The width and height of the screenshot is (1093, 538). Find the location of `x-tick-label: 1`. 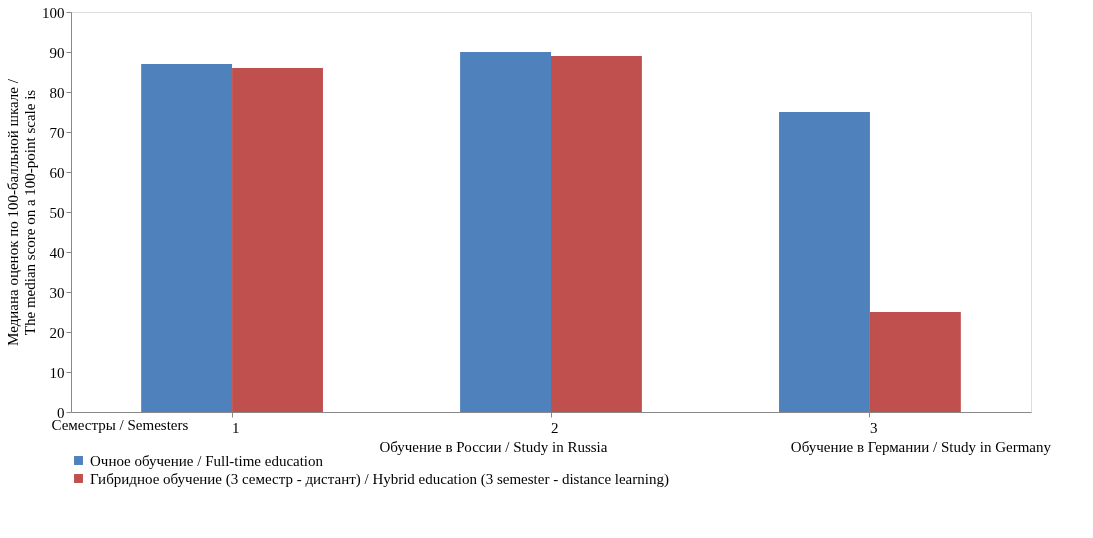

x-tick-label: 1 is located at coordinates (236, 427).